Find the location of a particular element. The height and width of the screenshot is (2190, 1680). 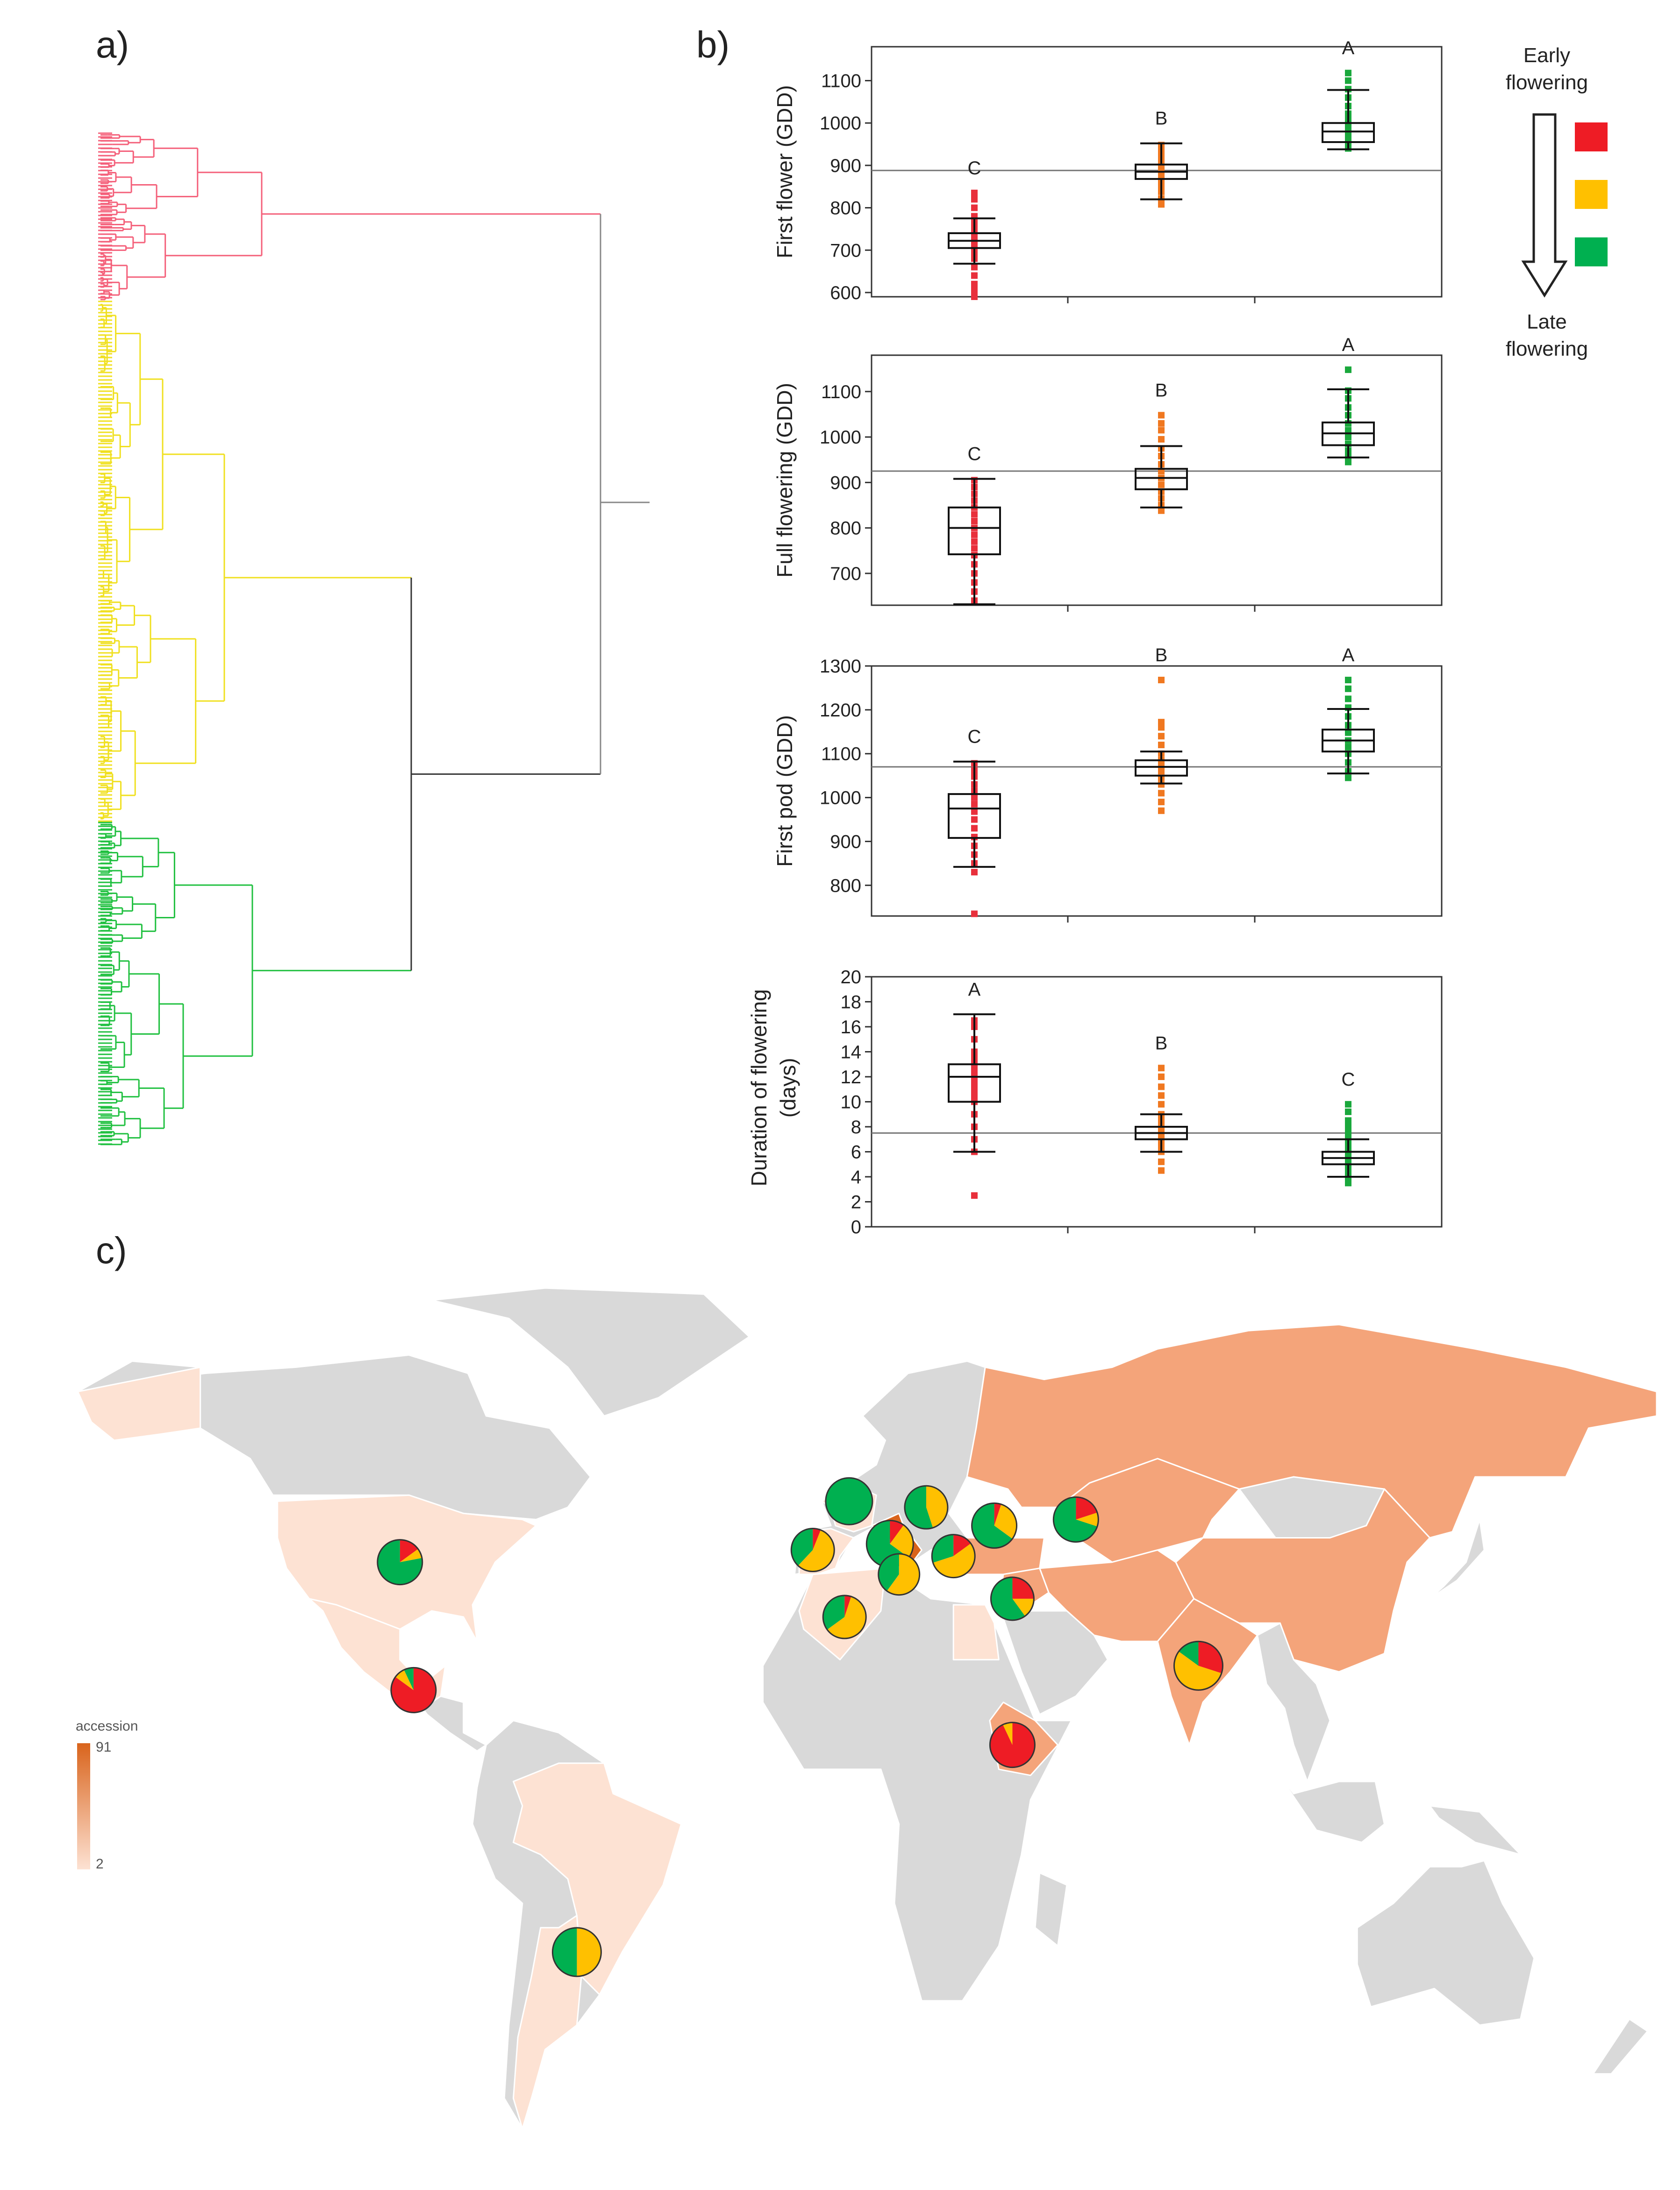

y-tick-label: 700 is located at coordinates (846, 574).